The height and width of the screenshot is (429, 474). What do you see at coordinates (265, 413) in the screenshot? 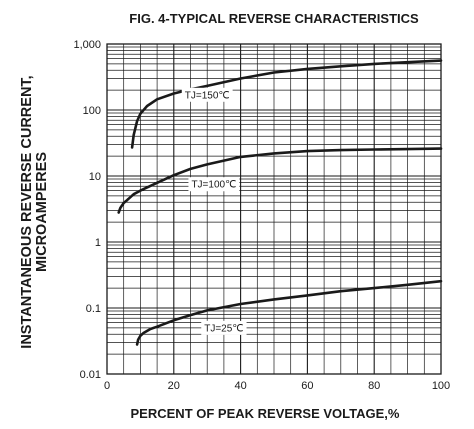
I see `x-axis-label: PERCENT OF PEAK REVERSE VOLTAGE,%` at bounding box center [265, 413].